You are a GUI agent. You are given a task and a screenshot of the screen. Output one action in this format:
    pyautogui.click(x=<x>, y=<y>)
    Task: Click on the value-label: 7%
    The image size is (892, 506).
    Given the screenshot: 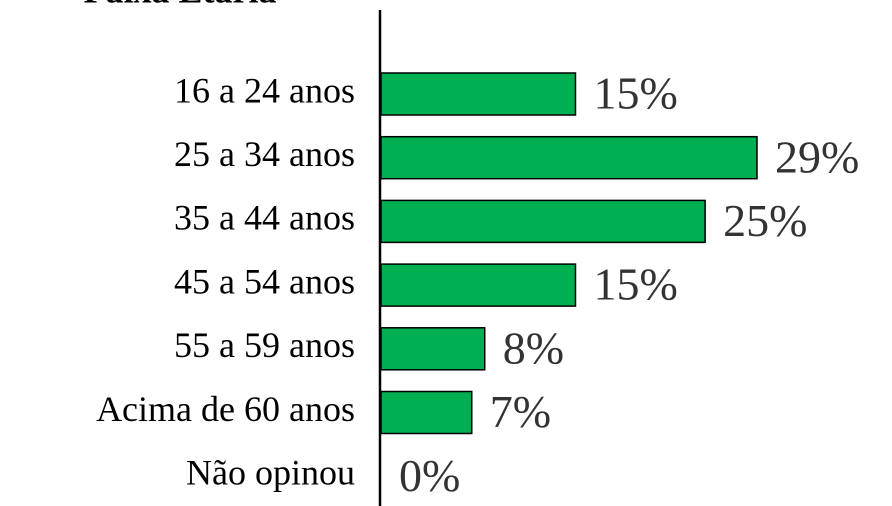 What is the action you would take?
    pyautogui.click(x=520, y=411)
    